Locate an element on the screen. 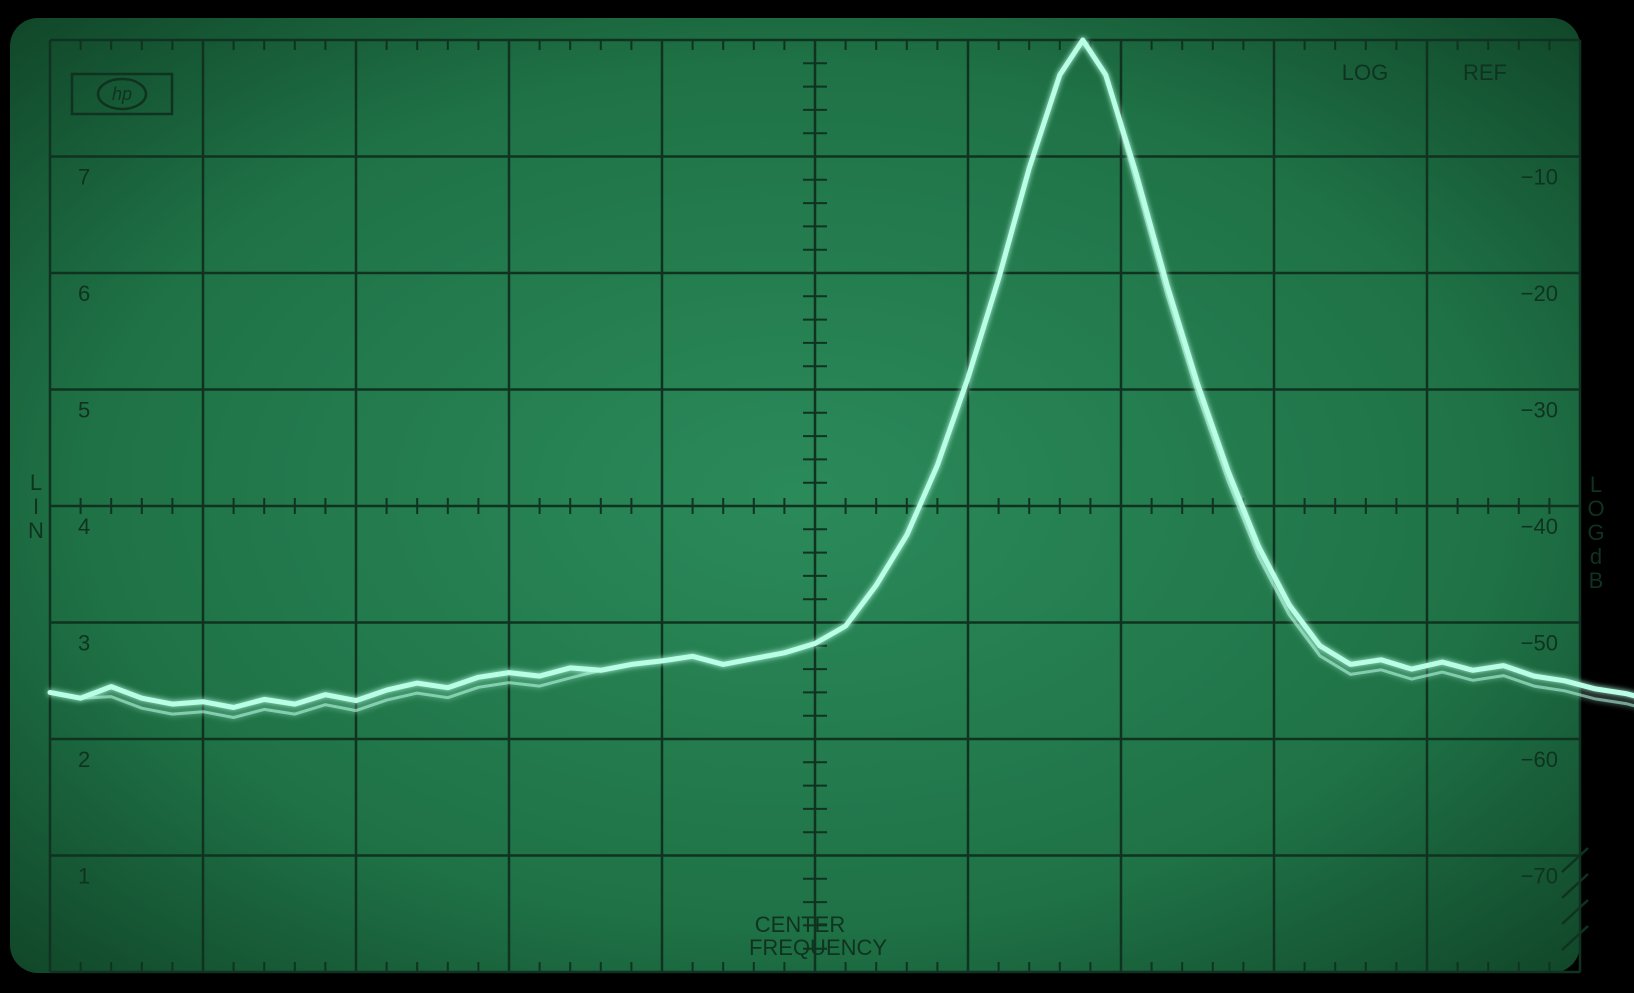 The image size is (1634, 993). right-axis-label-letter: L is located at coordinates (1596, 484).